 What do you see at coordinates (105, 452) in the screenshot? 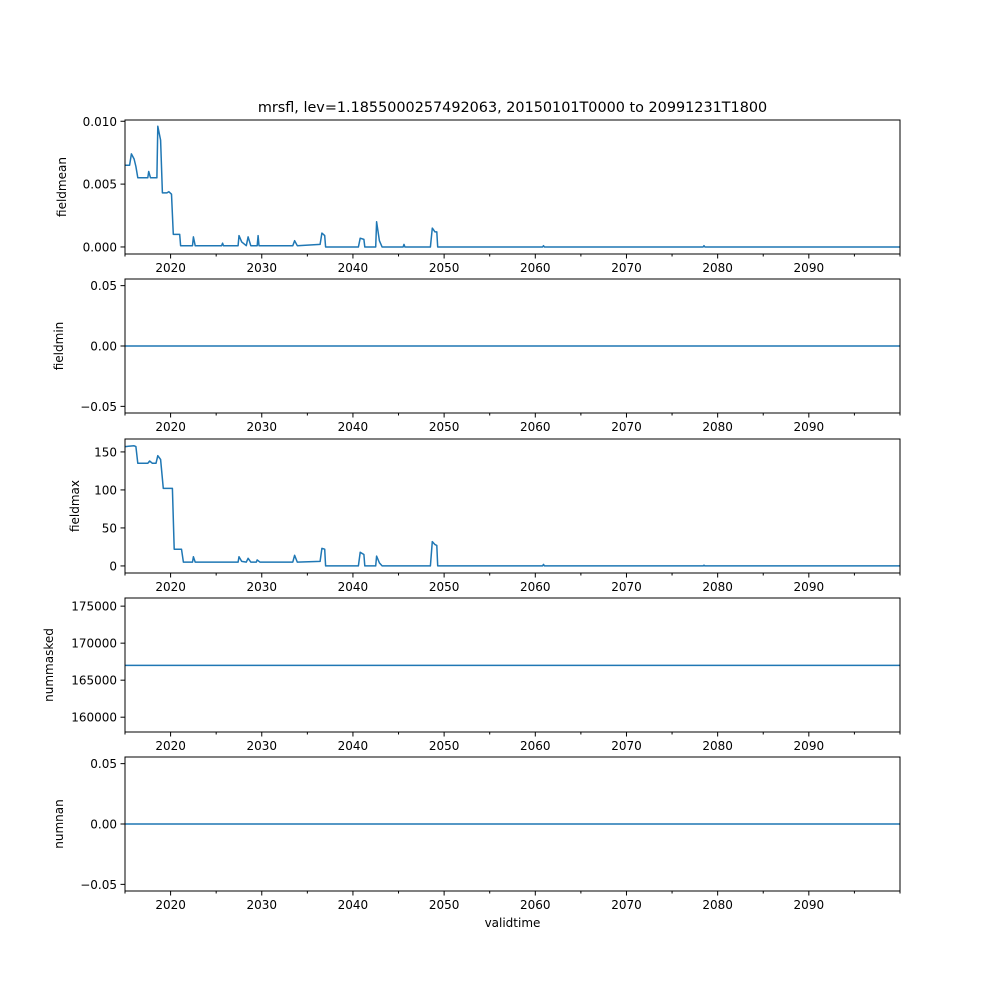
I see `y-tick-label: 150` at bounding box center [105, 452].